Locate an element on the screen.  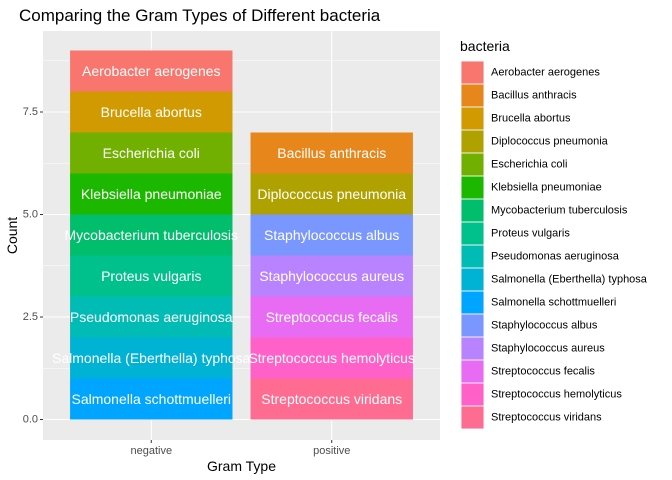
legend-label: Streptococcus viridans is located at coordinates (546, 418).